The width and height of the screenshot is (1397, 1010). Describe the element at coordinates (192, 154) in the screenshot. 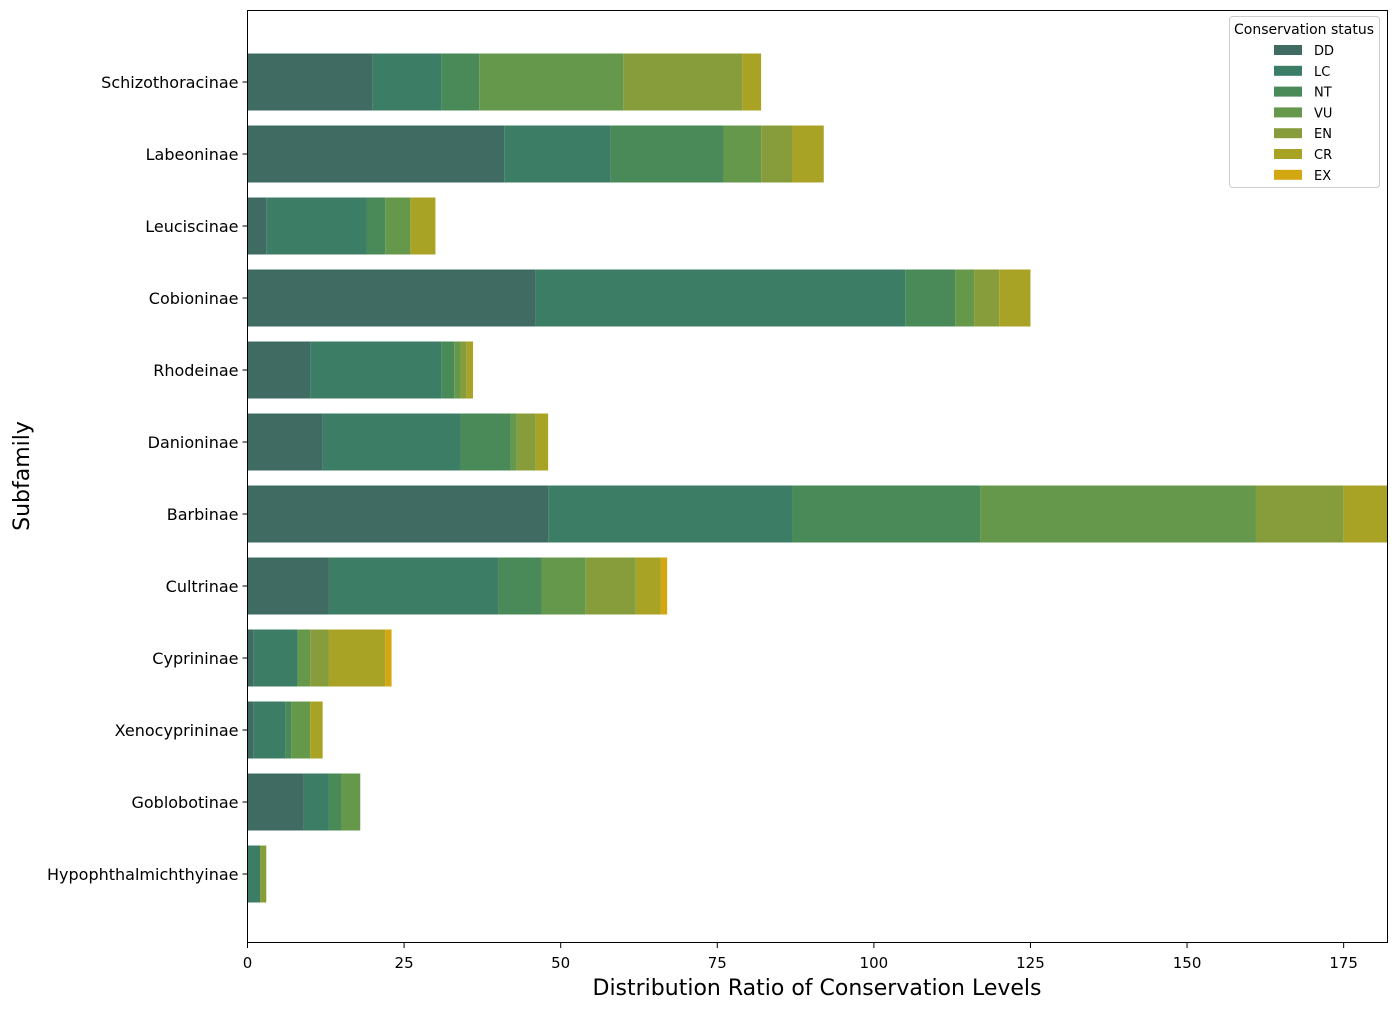

I see `y-tick-label: Labeoninae` at that location.